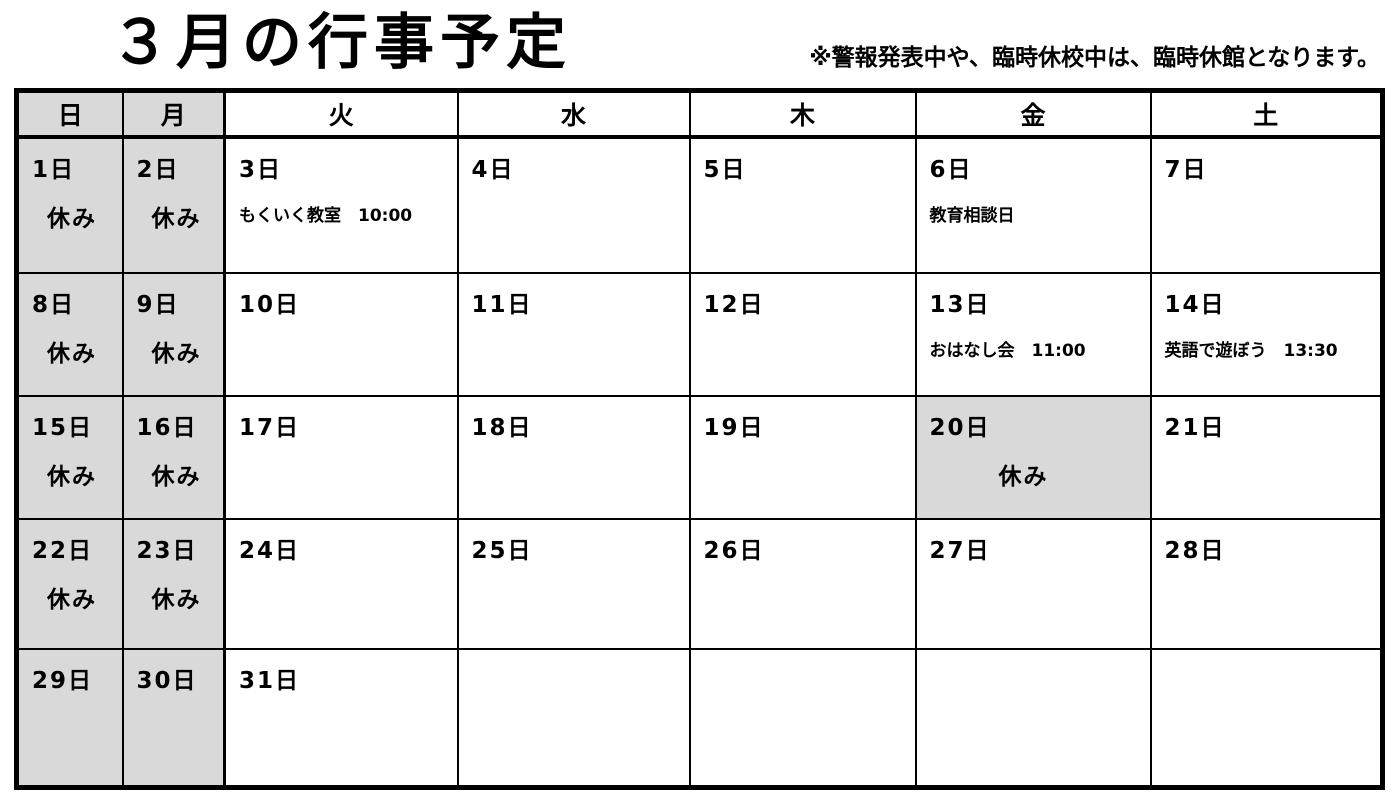 The width and height of the screenshot is (1396, 797). What do you see at coordinates (734, 428) in the screenshot?
I see `day-number: 19日` at bounding box center [734, 428].